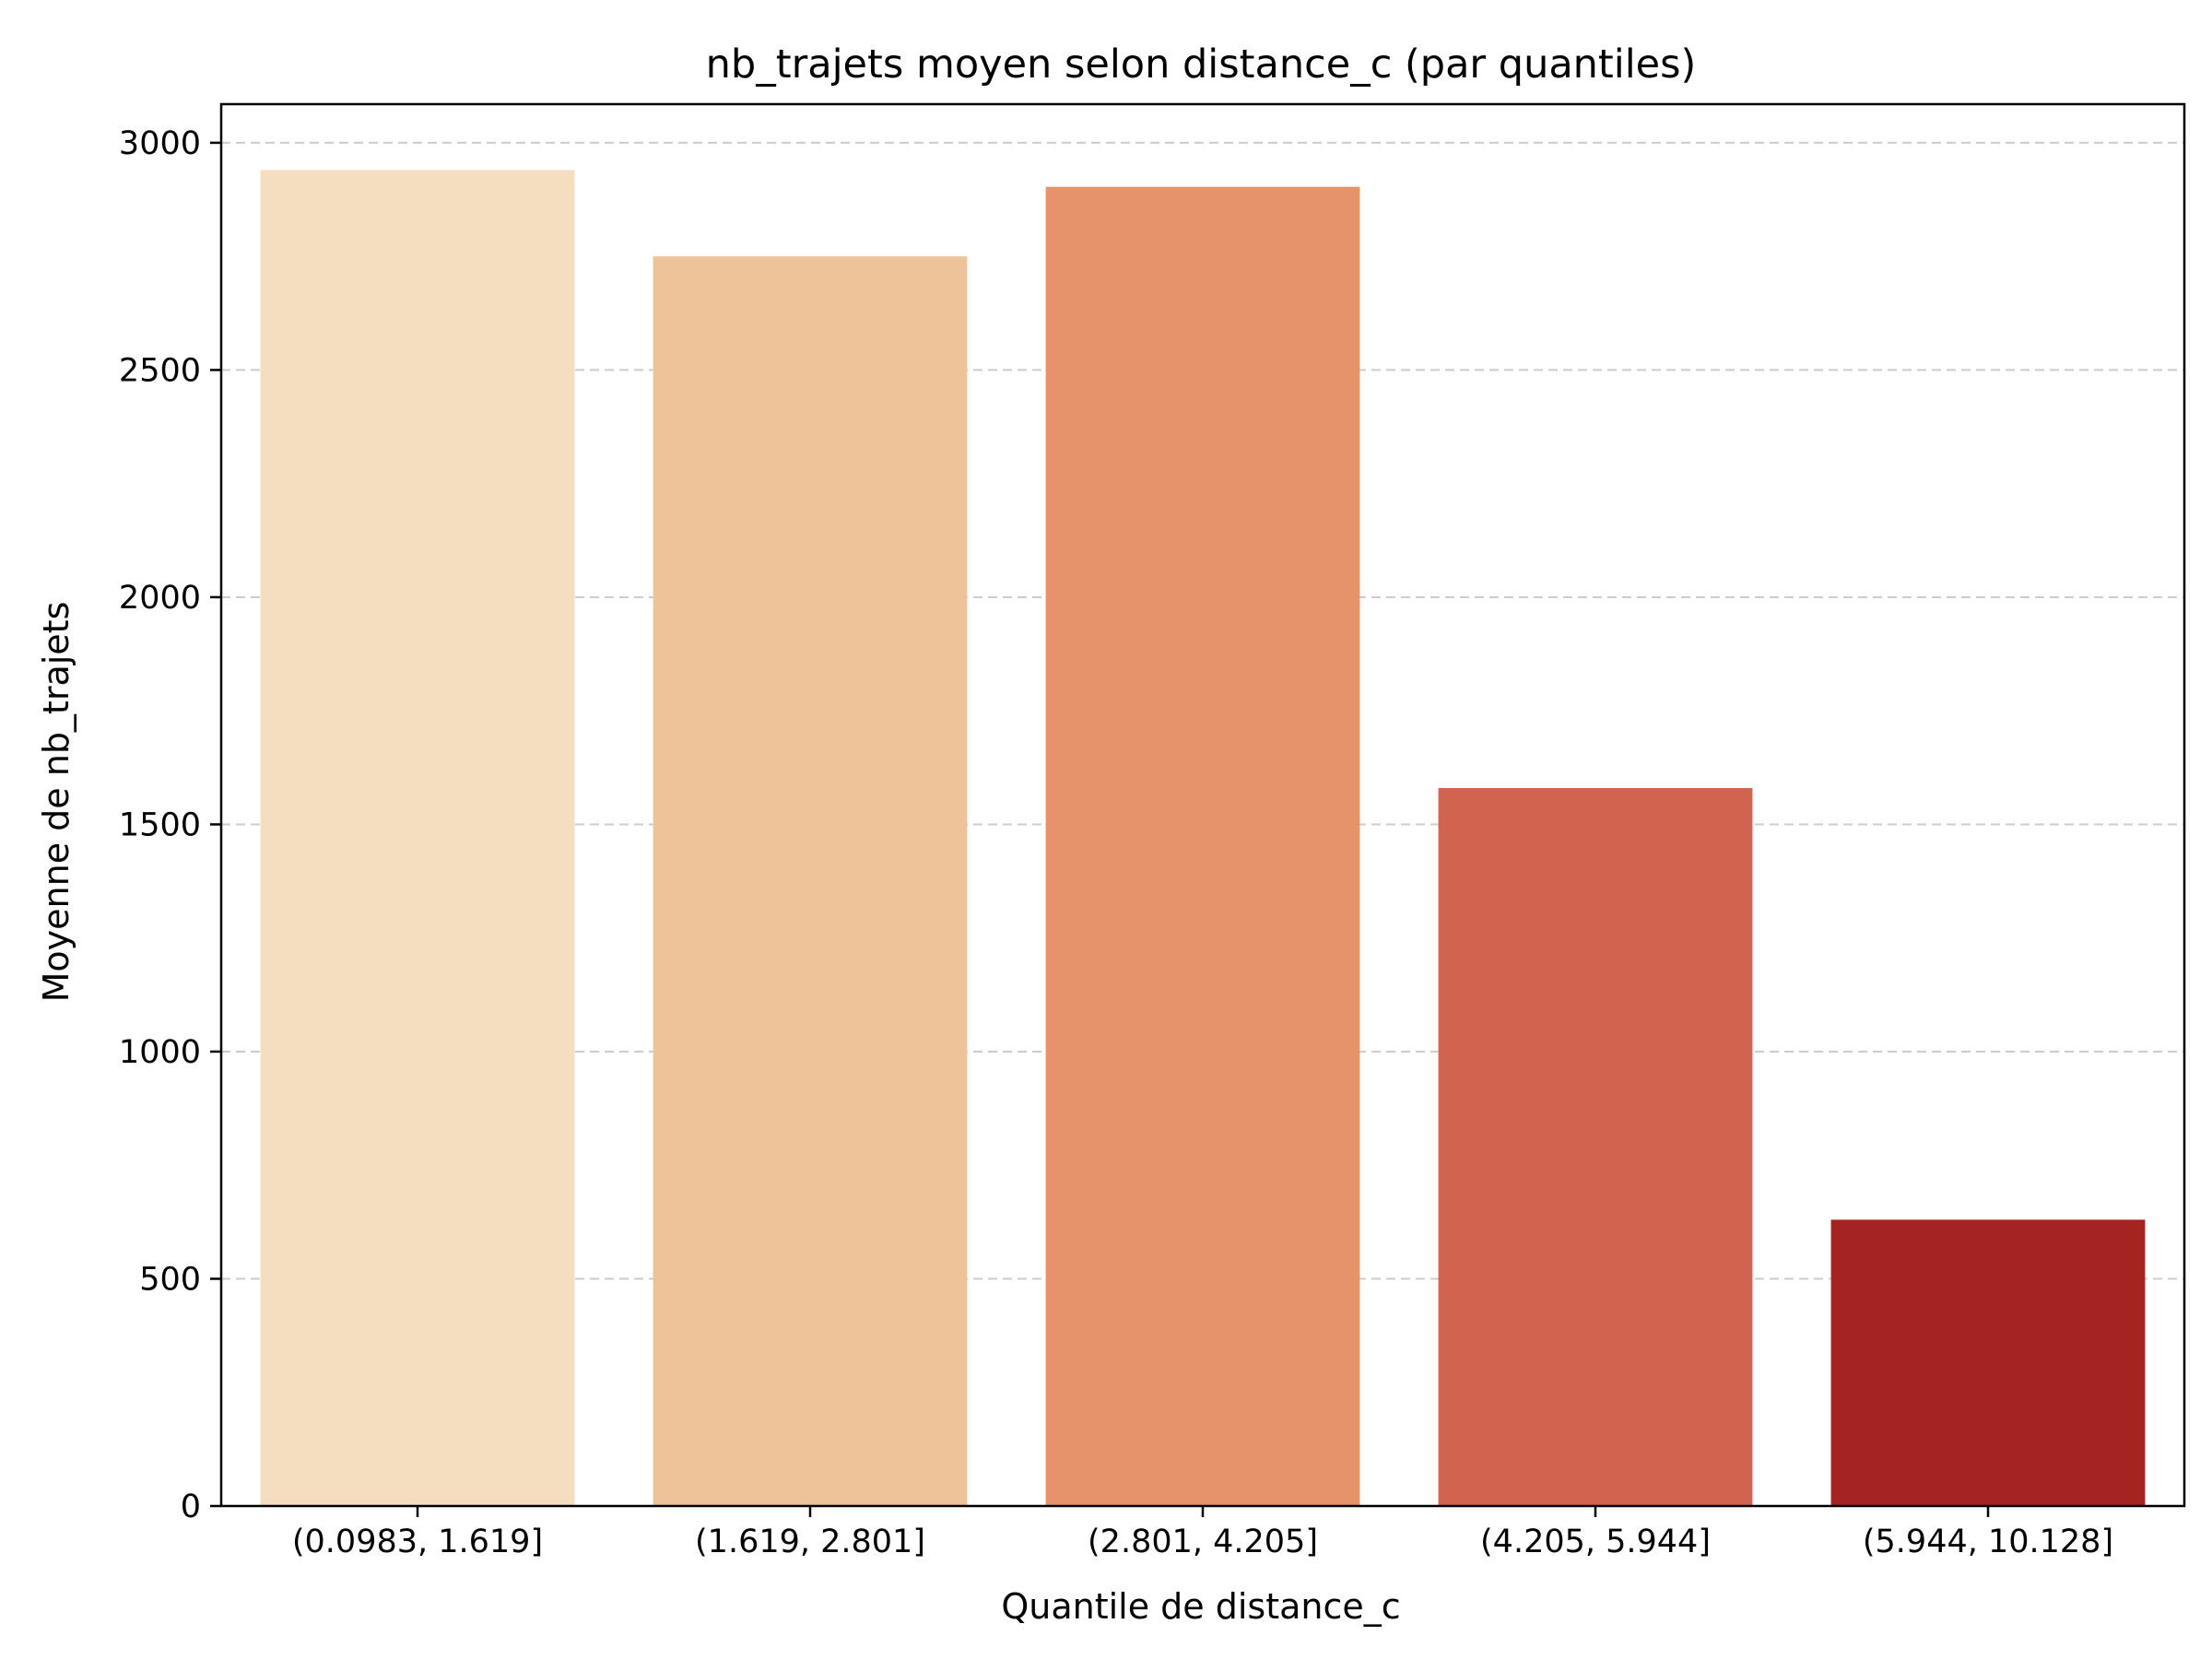 The height and width of the screenshot is (1659, 2212). Describe the element at coordinates (160, 370) in the screenshot. I see `y-tick-label: 2500` at that location.